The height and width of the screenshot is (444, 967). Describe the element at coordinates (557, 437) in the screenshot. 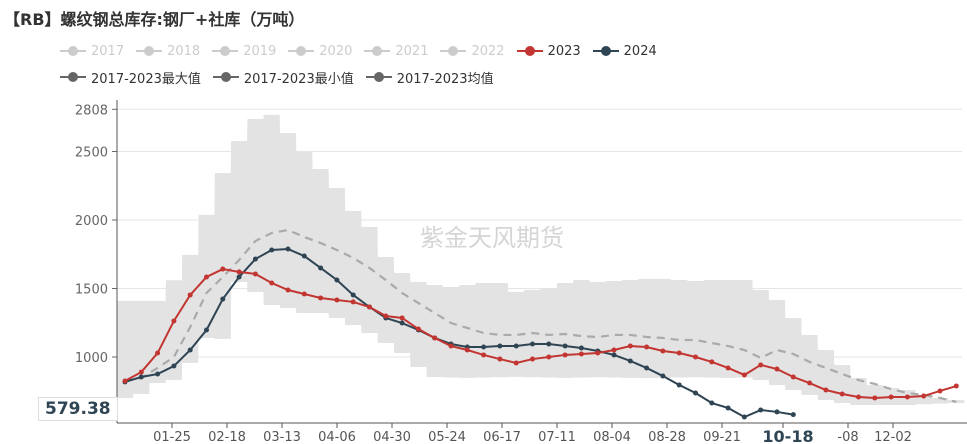

I see `x-tick-label: 07-11` at that location.